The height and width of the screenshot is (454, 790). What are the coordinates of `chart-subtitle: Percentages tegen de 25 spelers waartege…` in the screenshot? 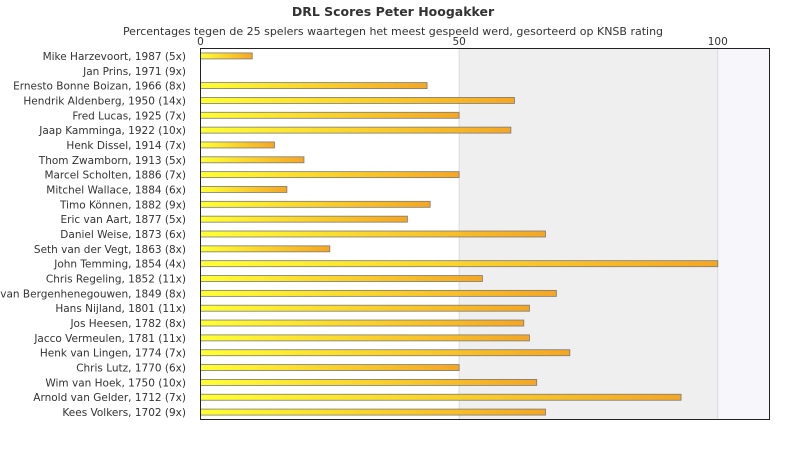 It's located at (393, 31).